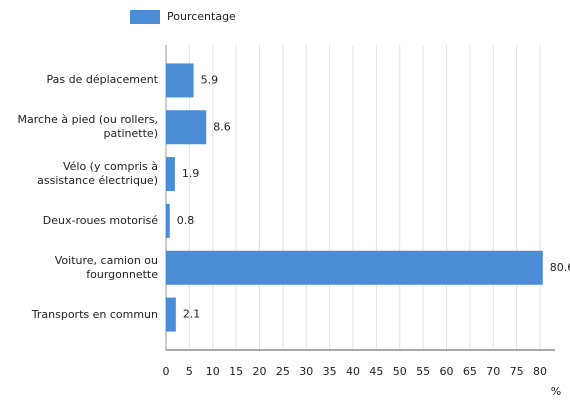  What do you see at coordinates (470, 371) in the screenshot?
I see `x-tick-label: 65` at bounding box center [470, 371].